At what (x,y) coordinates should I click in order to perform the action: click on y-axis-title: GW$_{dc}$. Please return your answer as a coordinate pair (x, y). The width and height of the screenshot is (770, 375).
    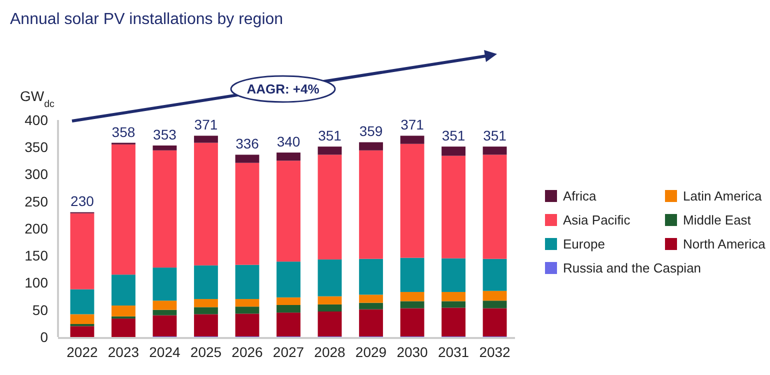
    Looking at the image, I should click on (37, 99).